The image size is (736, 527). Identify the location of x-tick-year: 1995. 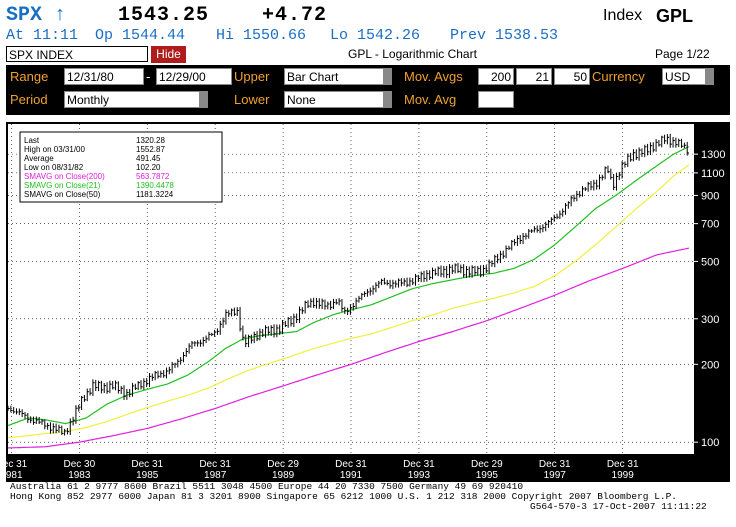
(487, 475).